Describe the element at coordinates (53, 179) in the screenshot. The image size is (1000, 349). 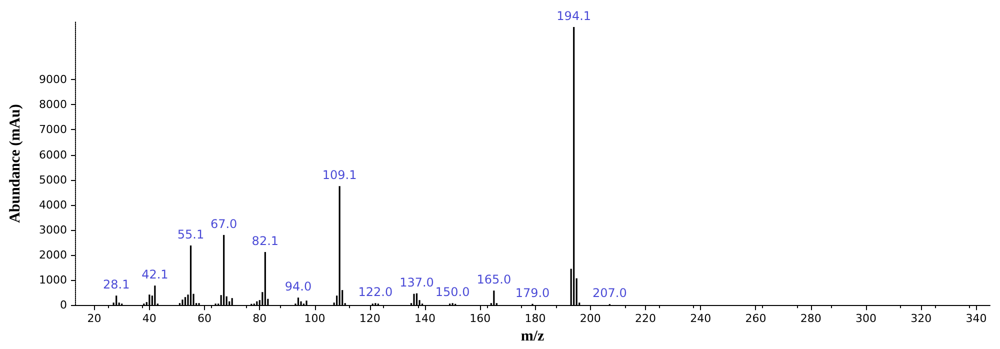
I see `y-tick-label: 5000` at that location.